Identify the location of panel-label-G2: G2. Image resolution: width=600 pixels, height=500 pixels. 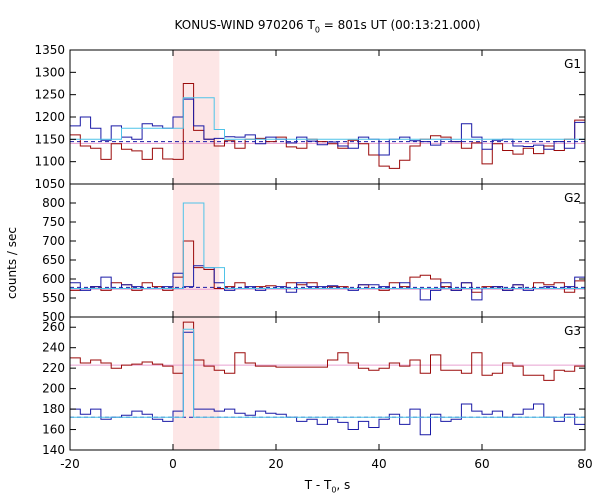
(572, 198).